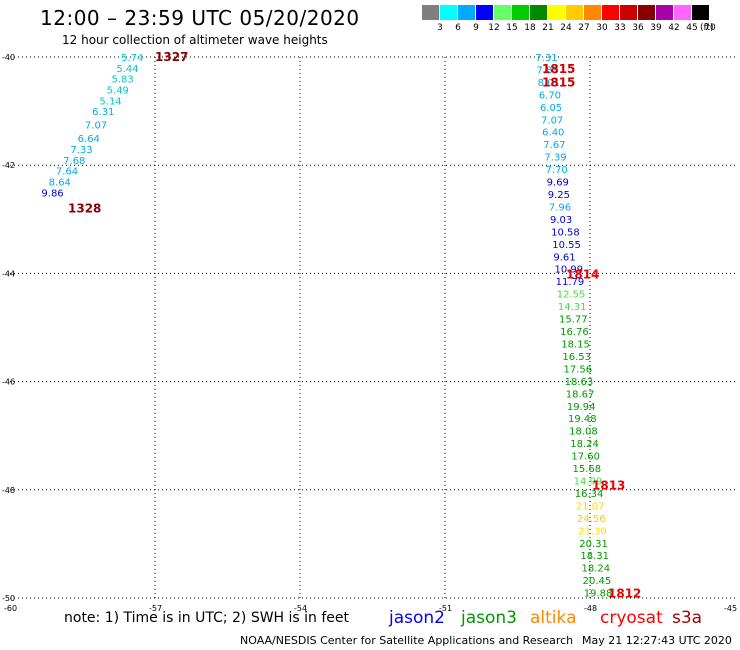  I want to click on color-legend: 3 6 9 12 15 18 21 24 27 30 33 36 39 42 45 70 (ft), so click(575, 20).